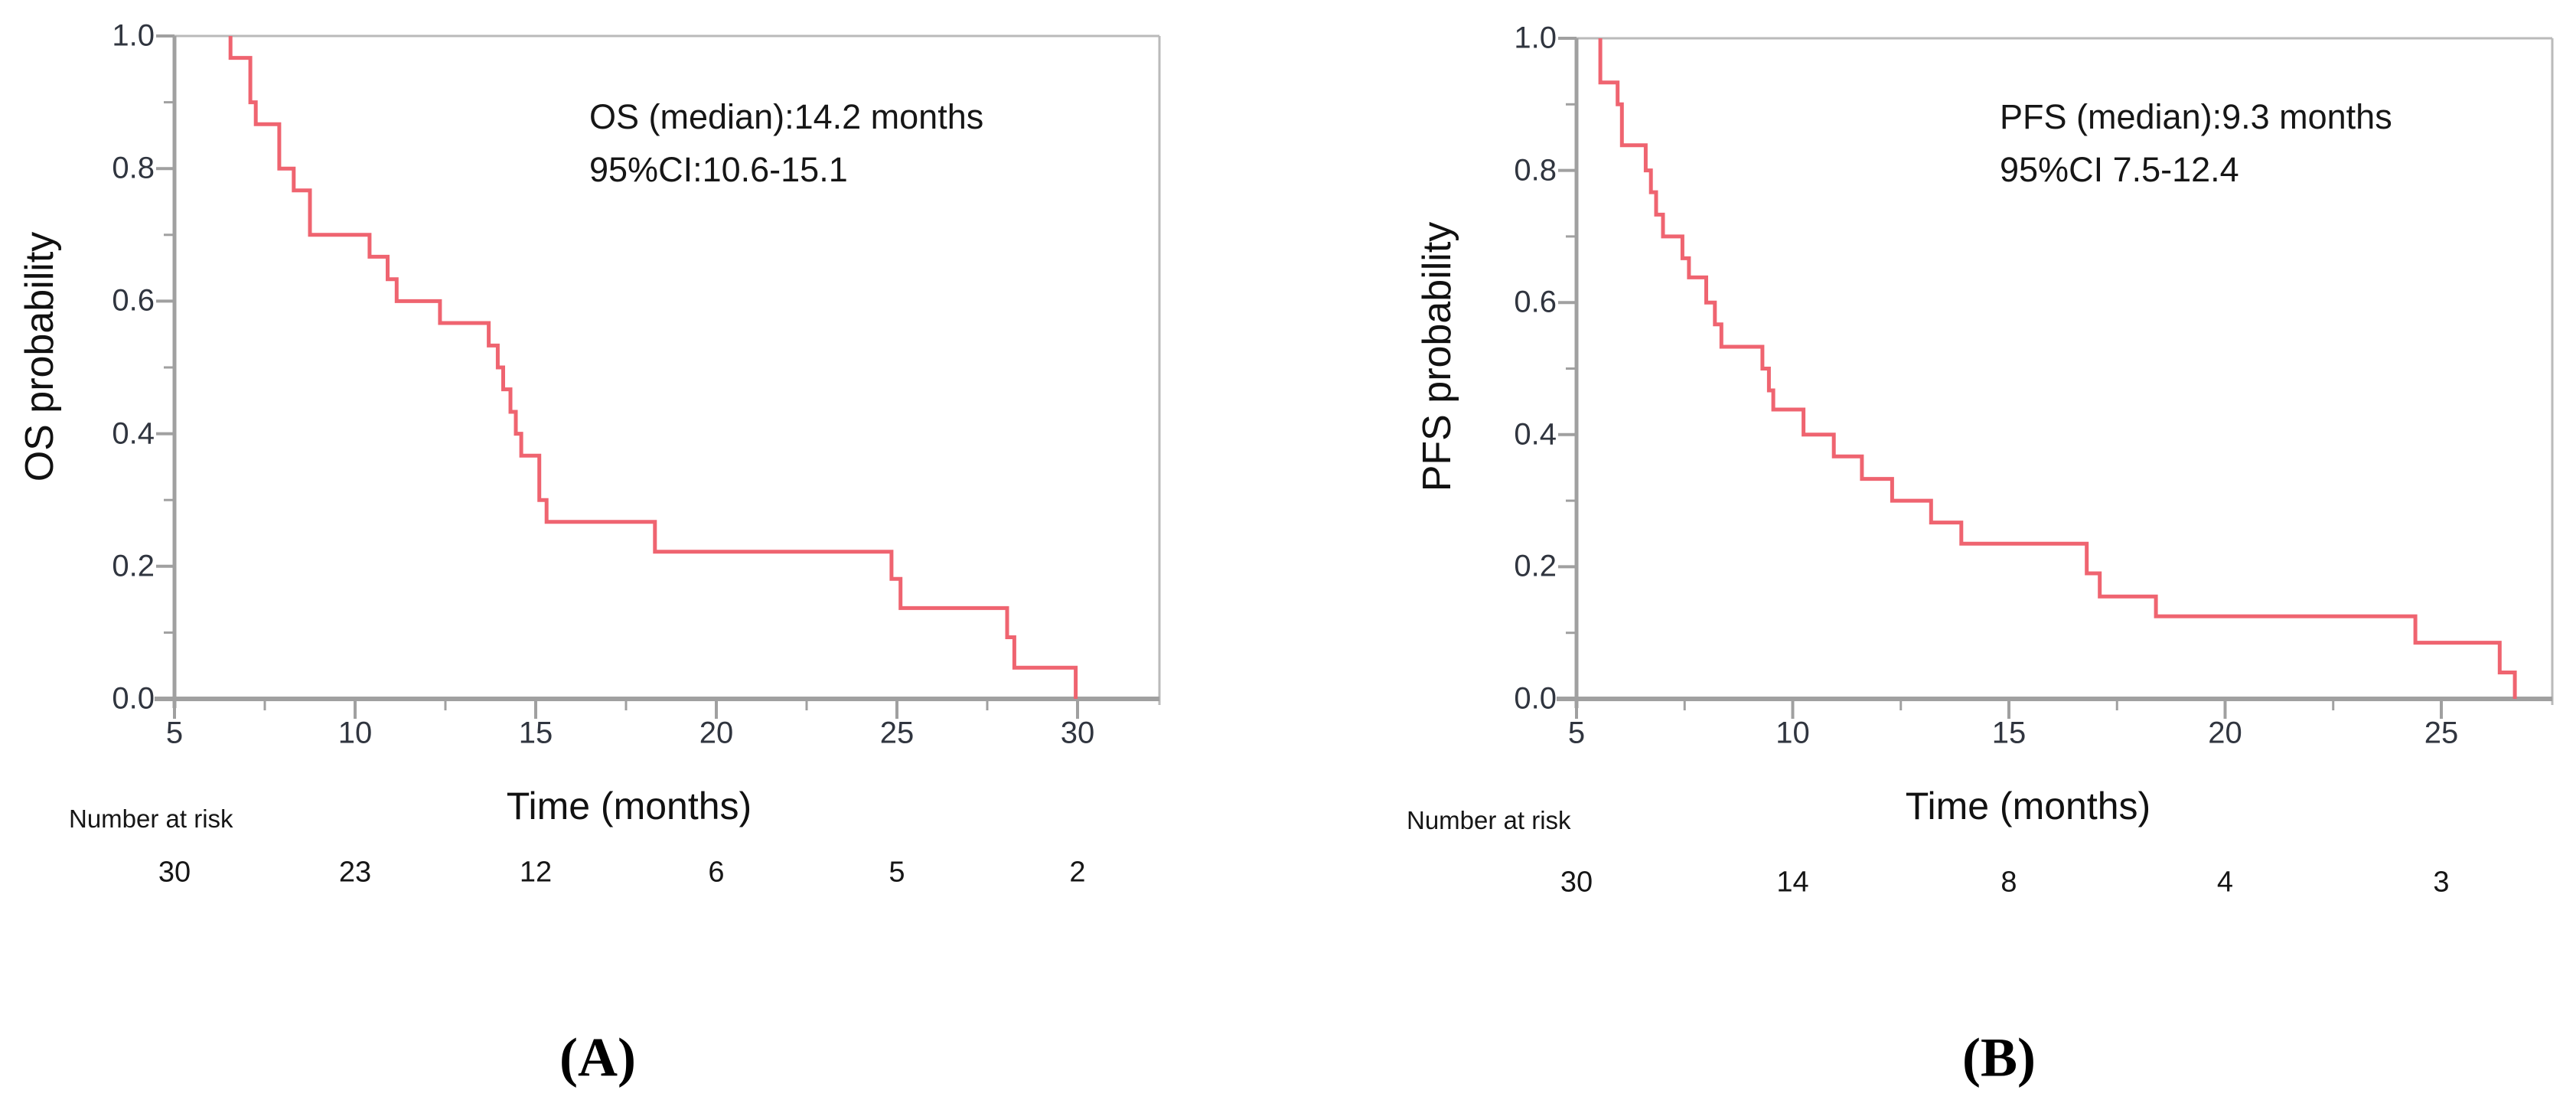 The image size is (2576, 1113). I want to click on panel-a-xtick-label-15: 15, so click(535, 733).